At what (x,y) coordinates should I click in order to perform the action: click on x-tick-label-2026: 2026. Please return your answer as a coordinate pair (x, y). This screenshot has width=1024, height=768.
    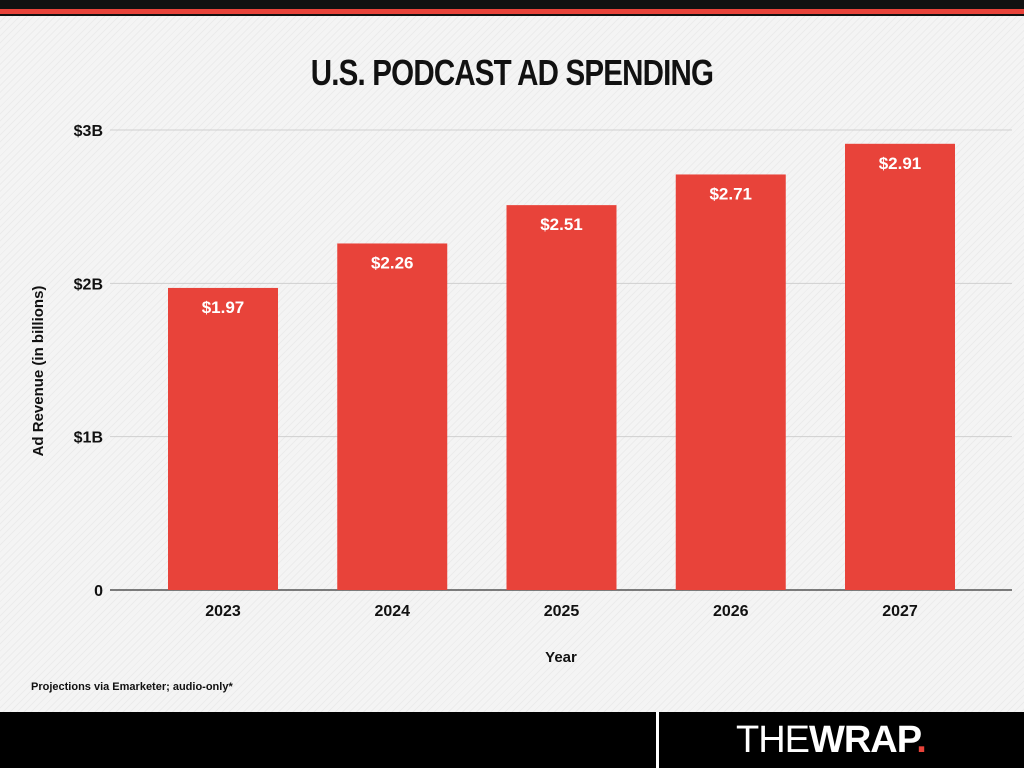
    Looking at the image, I should click on (731, 611).